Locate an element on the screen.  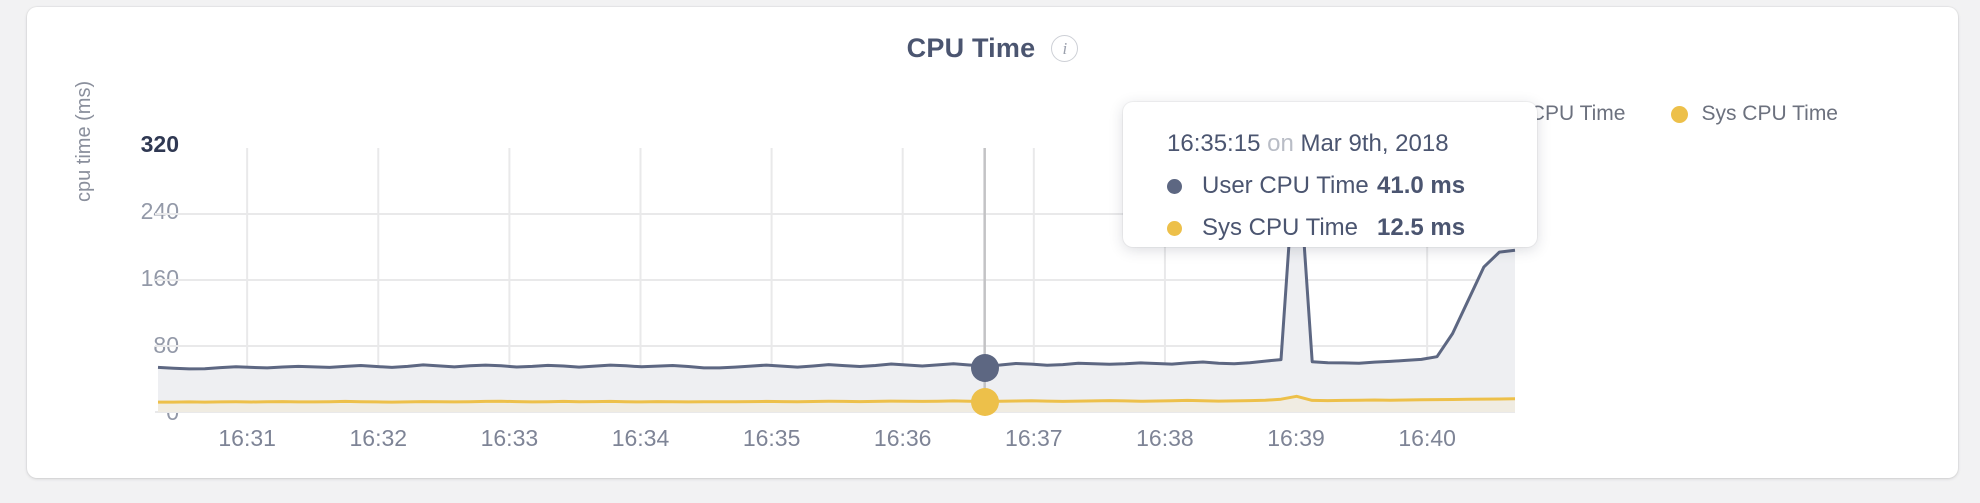
chart-header: CPU Time i is located at coordinates (992, 48).